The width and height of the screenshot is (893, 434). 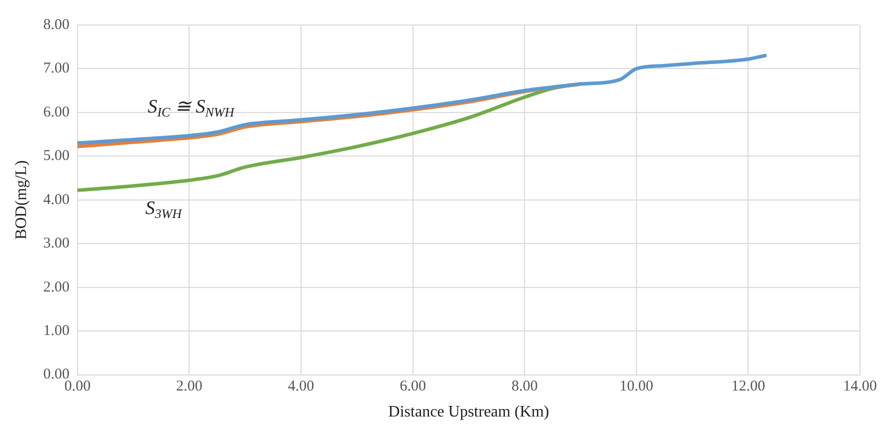 I want to click on x-tick-label: 6.00, so click(x=413, y=386).